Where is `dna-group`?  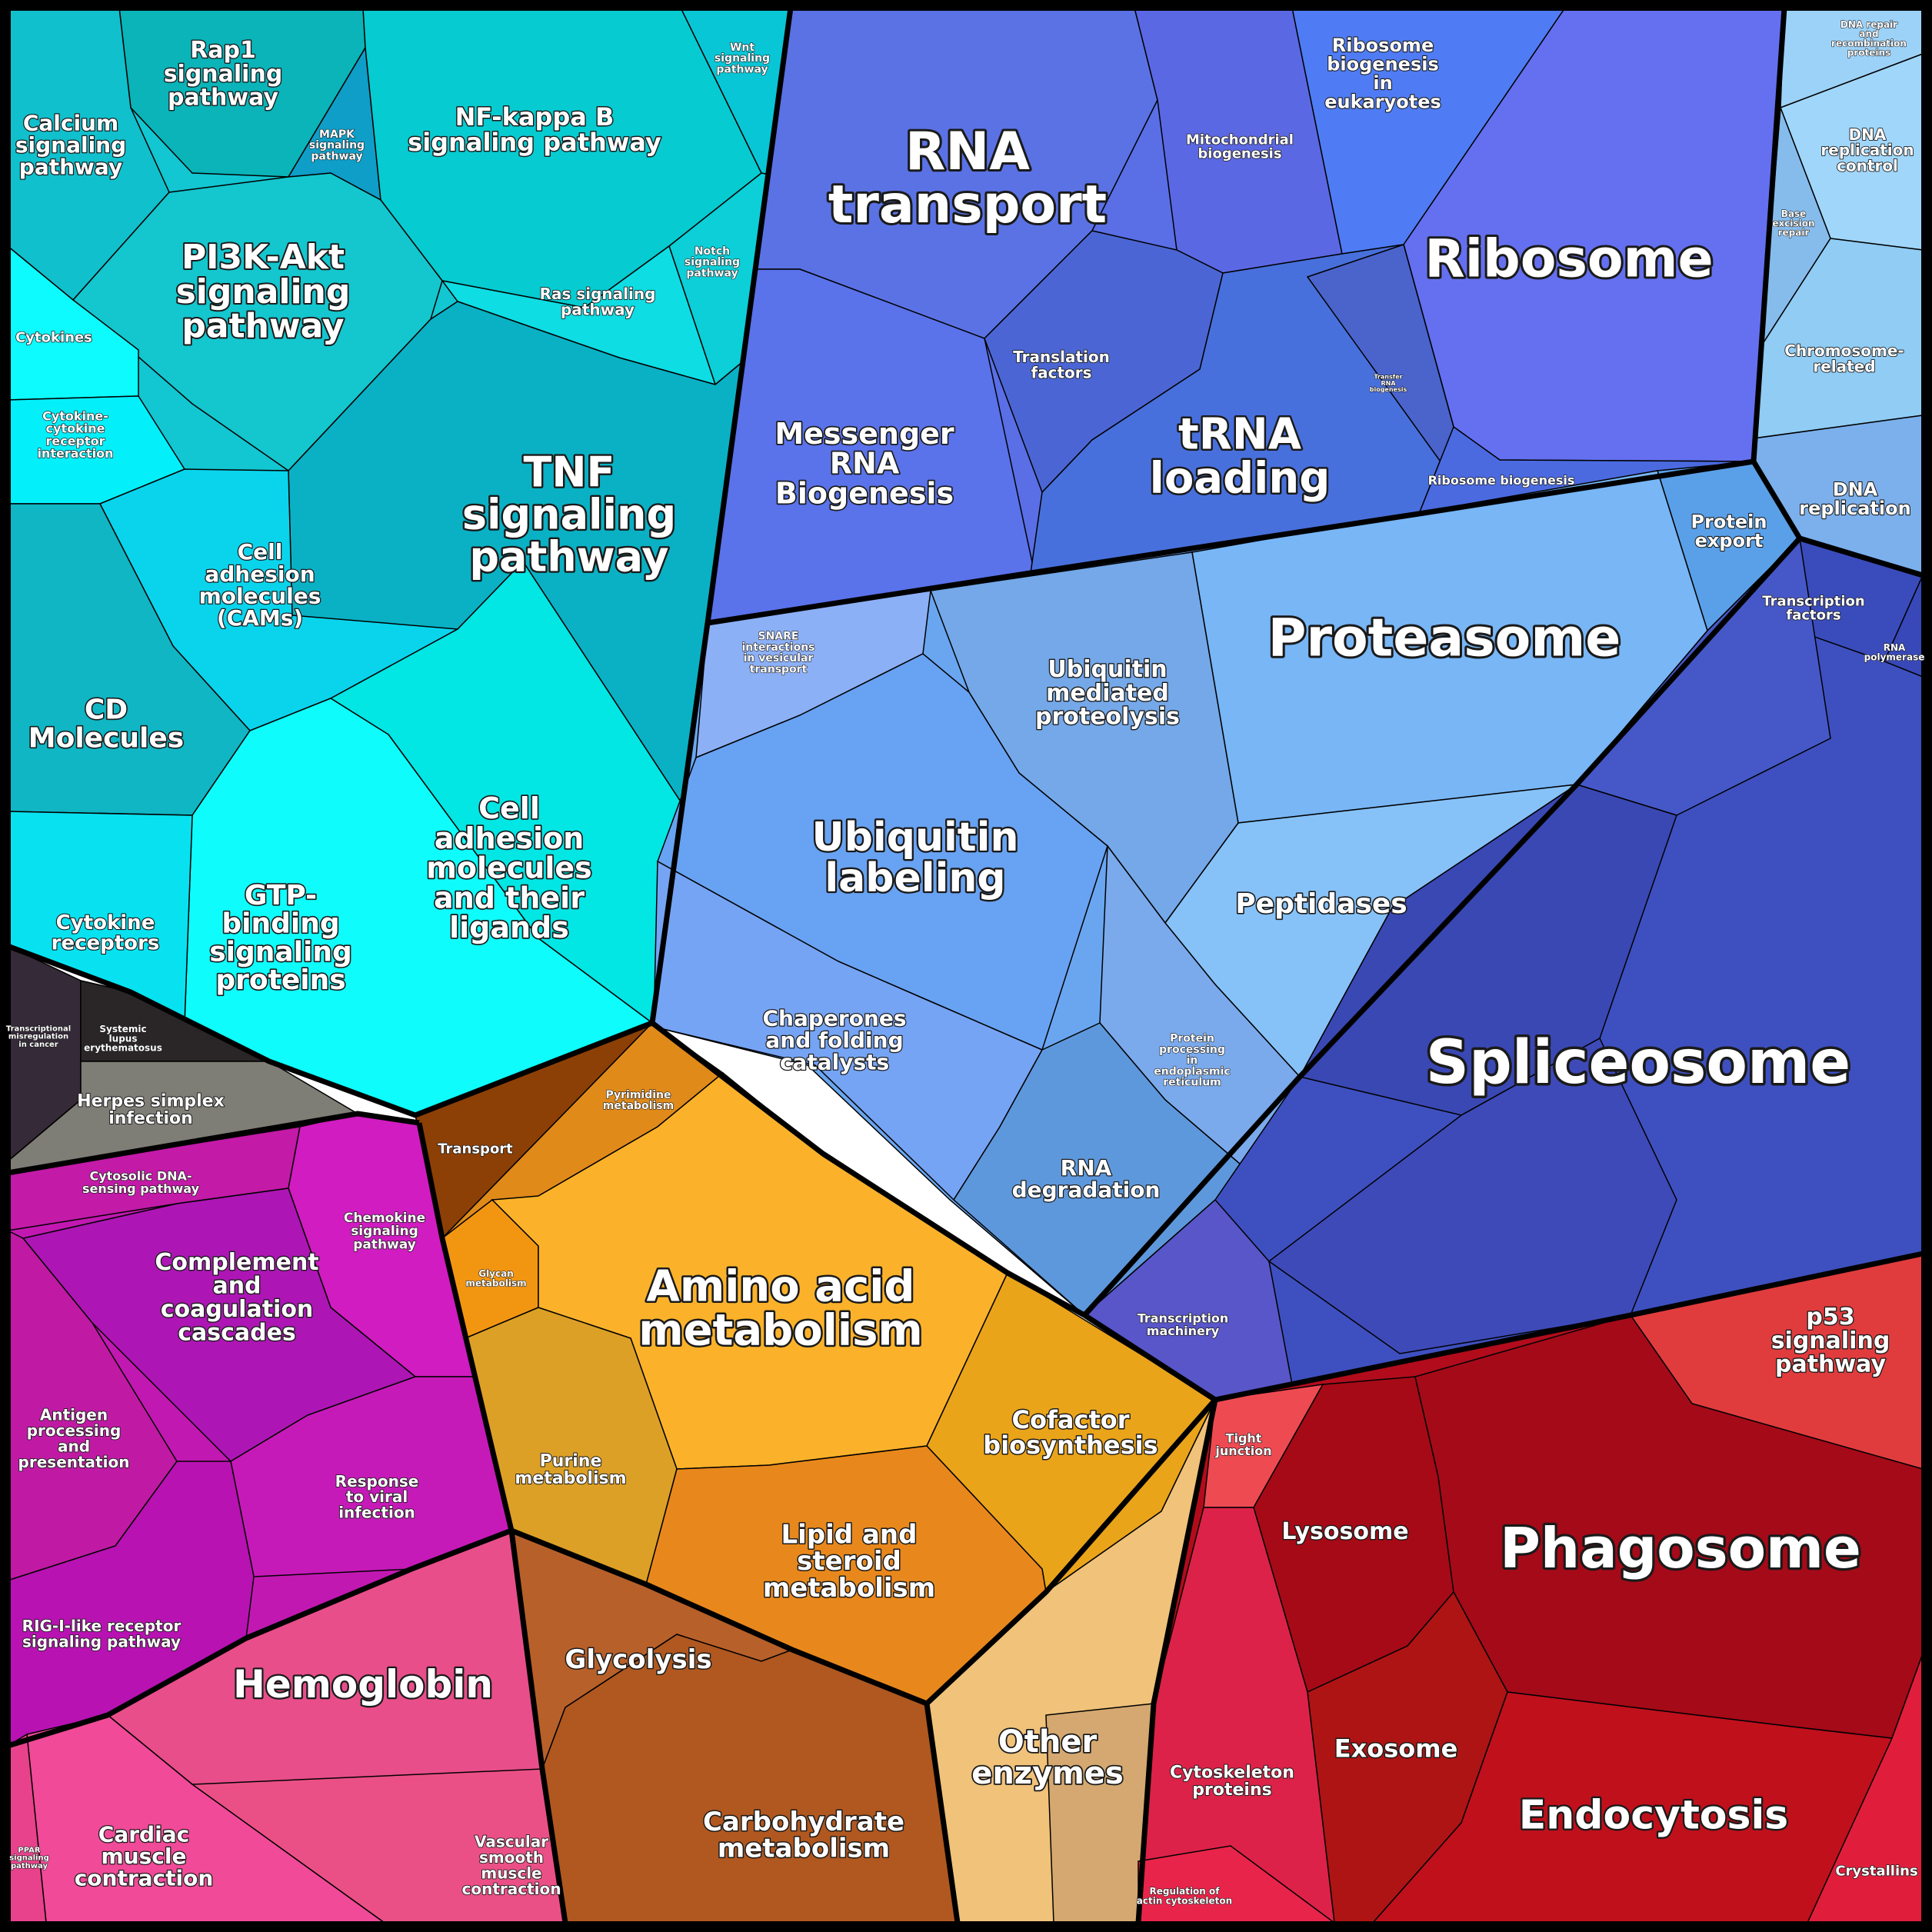 dna-group is located at coordinates (1838, 292).